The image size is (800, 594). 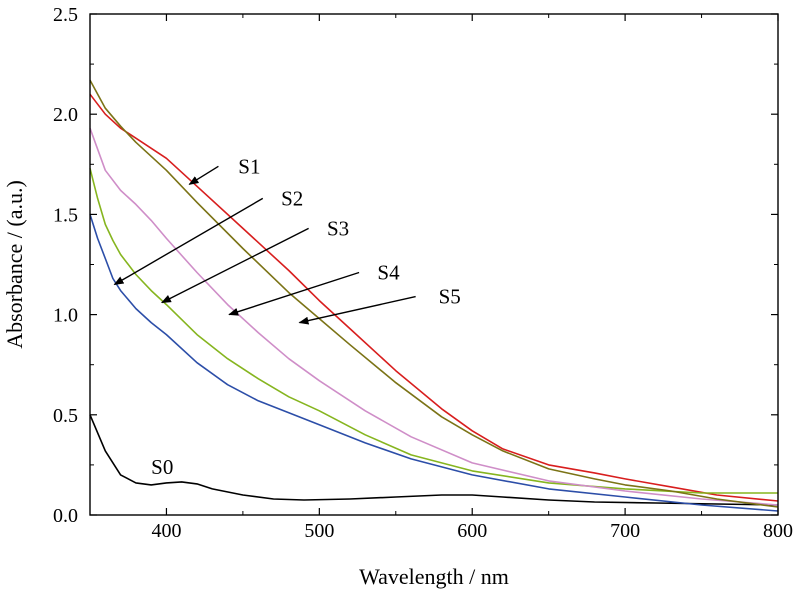 What do you see at coordinates (778, 531) in the screenshot?
I see `x-tick-label: 800` at bounding box center [778, 531].